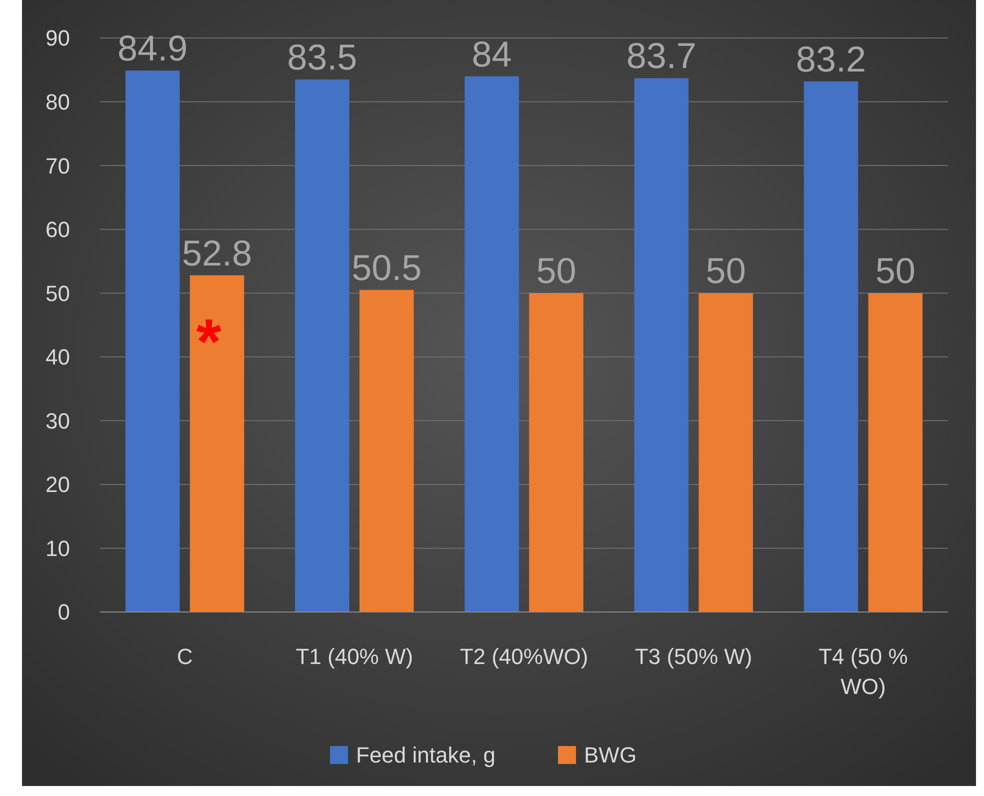 The width and height of the screenshot is (984, 796). Describe the element at coordinates (58, 485) in the screenshot. I see `y-tick-label: 20` at that location.